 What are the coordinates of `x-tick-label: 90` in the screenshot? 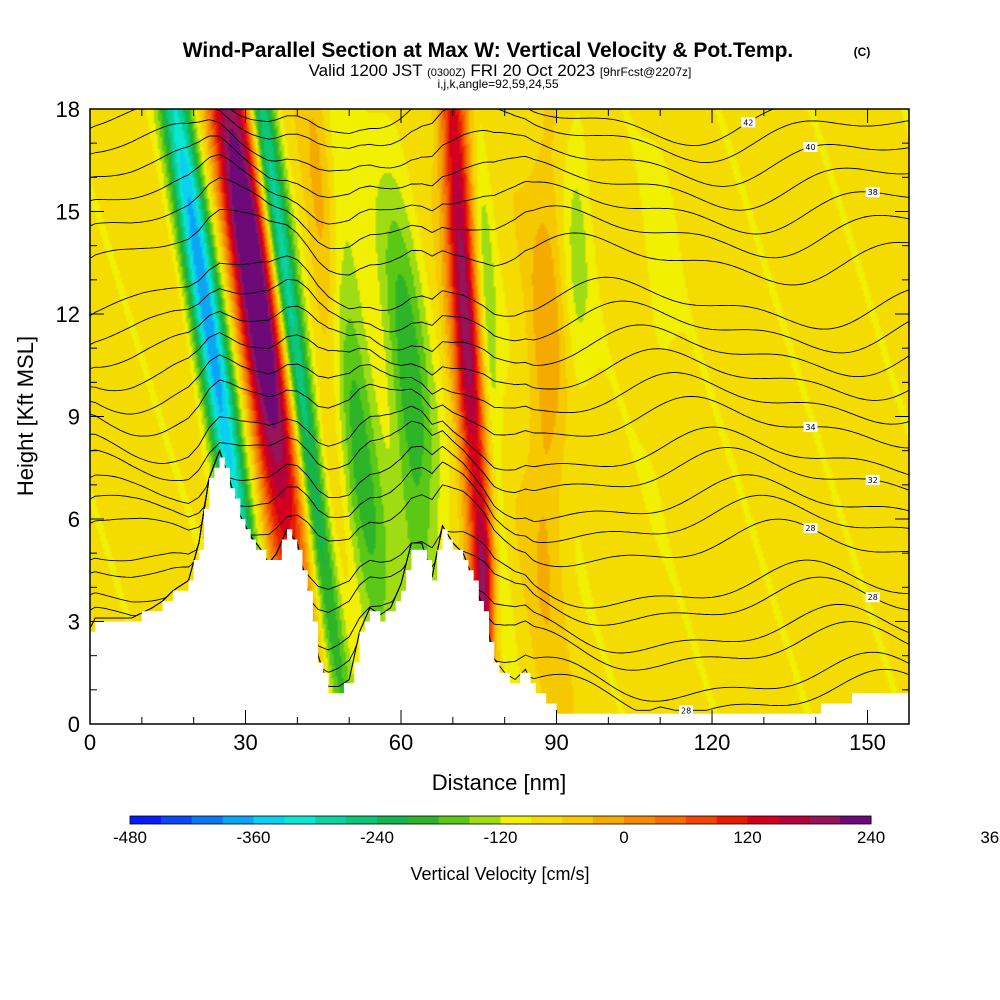 It's located at (556, 742).